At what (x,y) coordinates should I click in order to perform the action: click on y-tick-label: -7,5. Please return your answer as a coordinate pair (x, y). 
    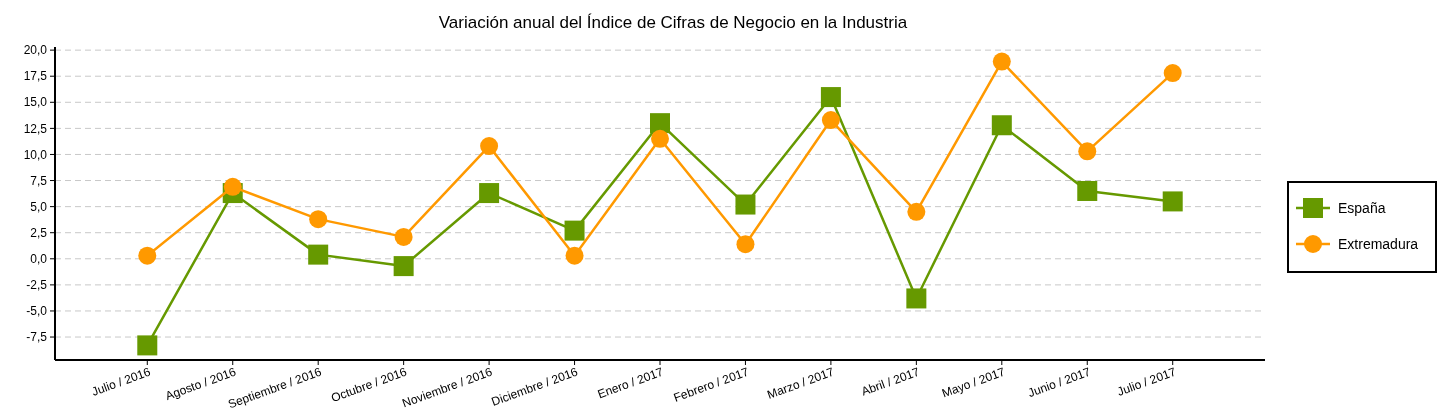
    Looking at the image, I should click on (37, 337).